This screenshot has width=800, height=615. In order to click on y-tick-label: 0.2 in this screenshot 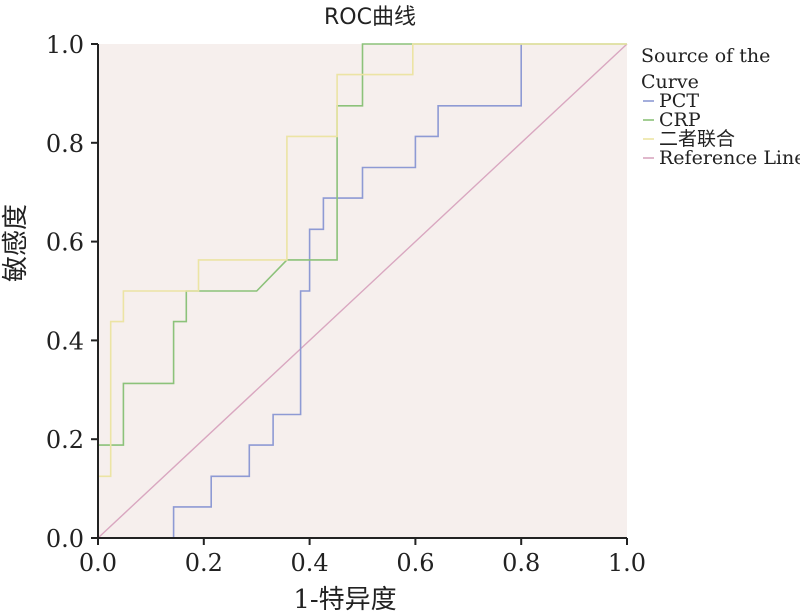, I will do `click(65, 440)`.